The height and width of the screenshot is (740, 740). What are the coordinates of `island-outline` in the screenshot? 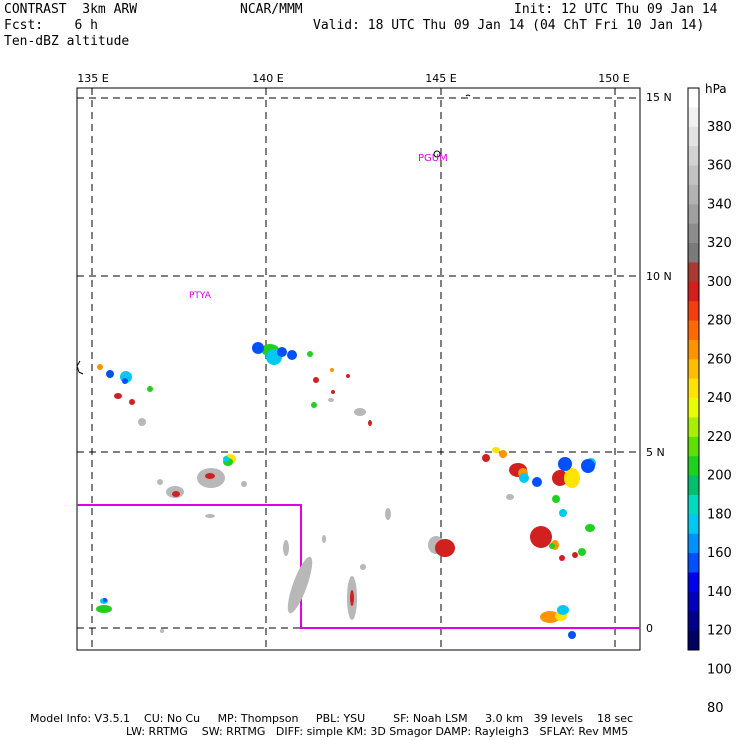 It's located at (468, 95).